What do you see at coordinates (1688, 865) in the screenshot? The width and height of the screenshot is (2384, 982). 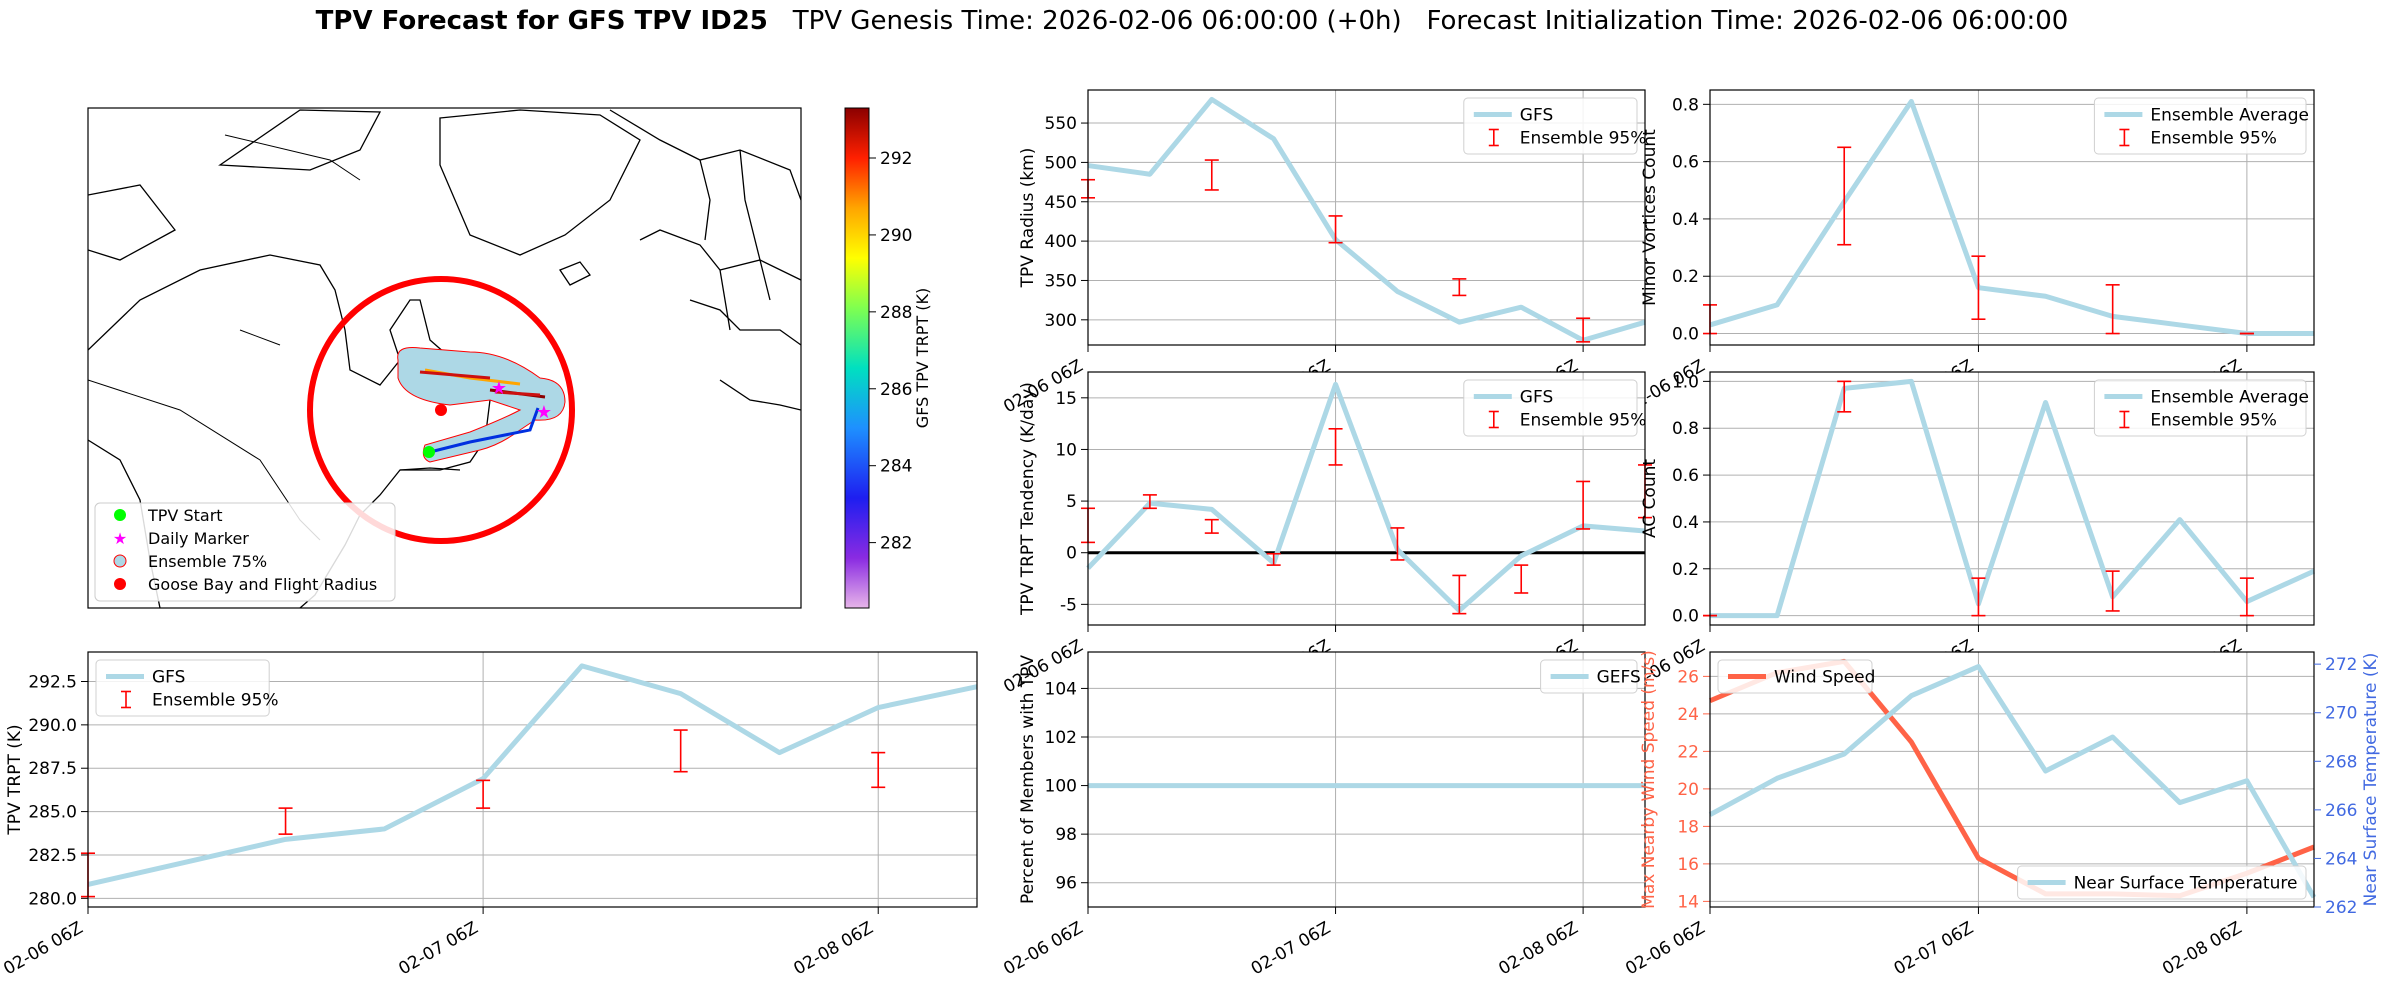 I see `y-tick-label: 16` at bounding box center [1688, 865].